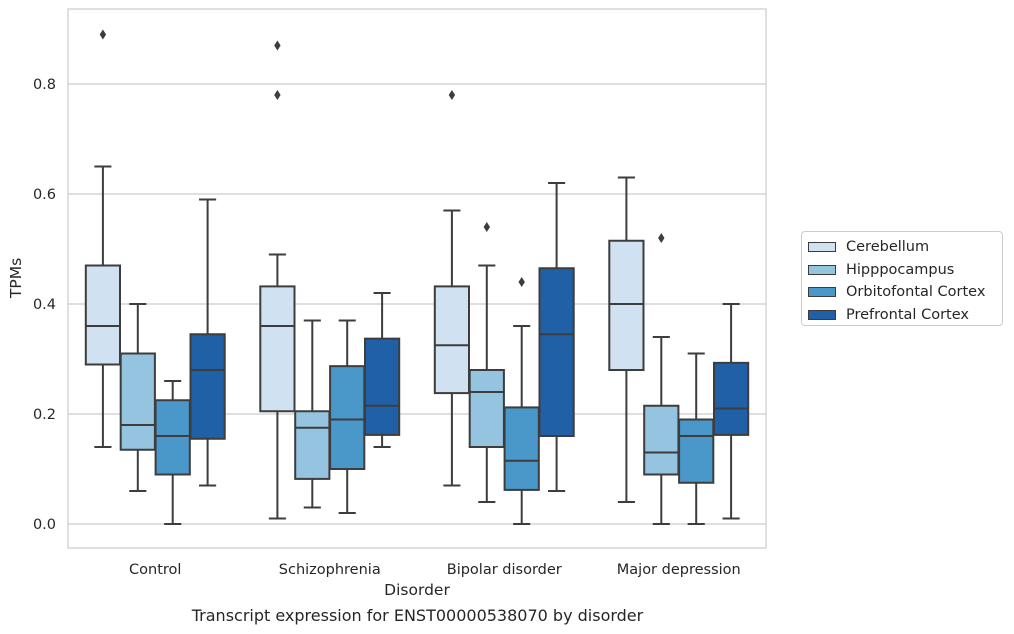 Image resolution: width=1014 pixels, height=634 pixels. I want to click on legend-label: Orbitofontal Cortex, so click(916, 292).